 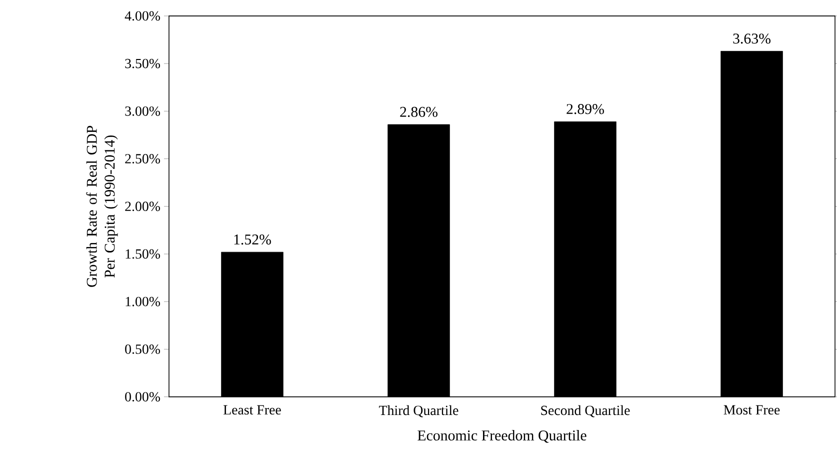 What do you see at coordinates (142, 159) in the screenshot?
I see `y-tick-label: 2.50%` at bounding box center [142, 159].